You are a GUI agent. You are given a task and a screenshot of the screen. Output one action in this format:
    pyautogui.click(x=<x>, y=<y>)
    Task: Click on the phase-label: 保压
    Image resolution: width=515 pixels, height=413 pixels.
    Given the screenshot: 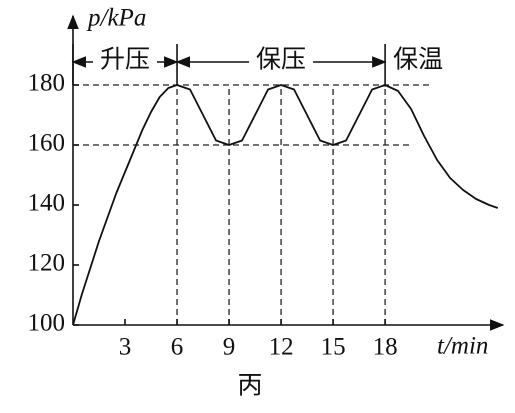 What is the action you would take?
    pyautogui.click(x=281, y=60)
    